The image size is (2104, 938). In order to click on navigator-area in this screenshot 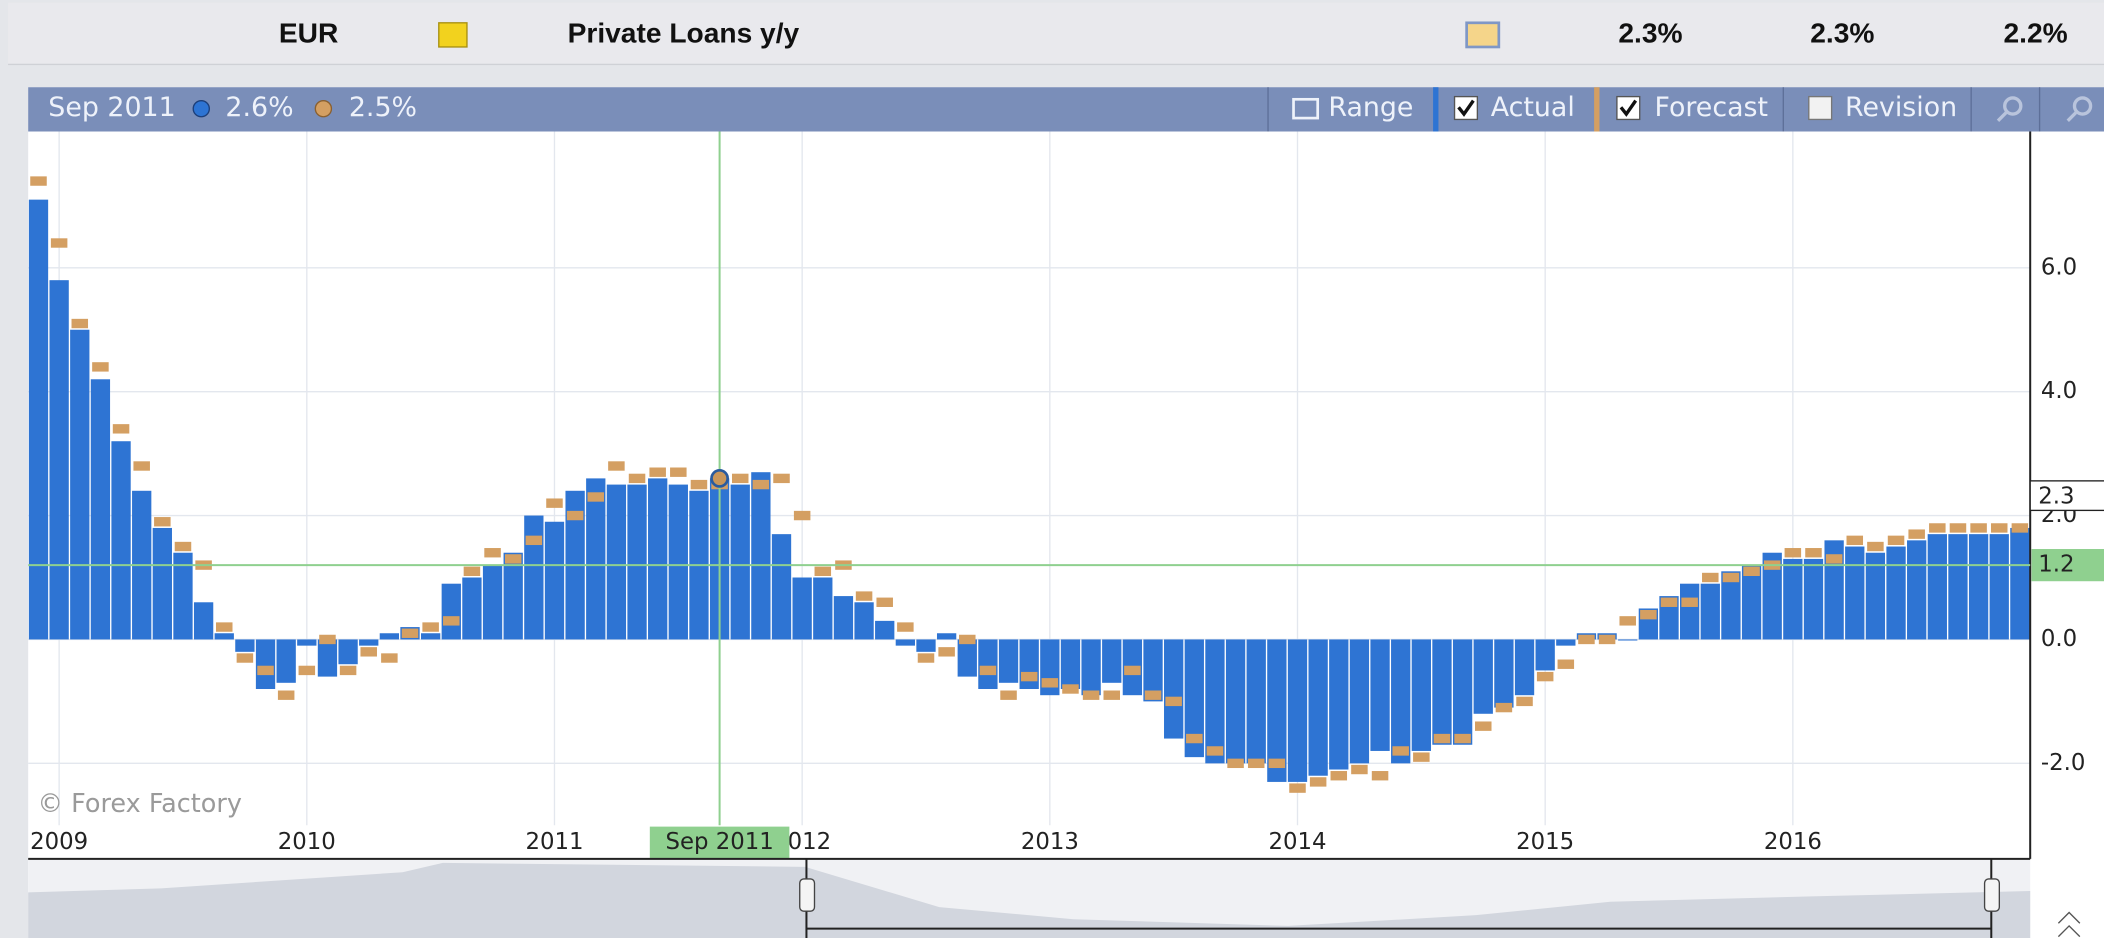, I will do `click(1029, 900)`.